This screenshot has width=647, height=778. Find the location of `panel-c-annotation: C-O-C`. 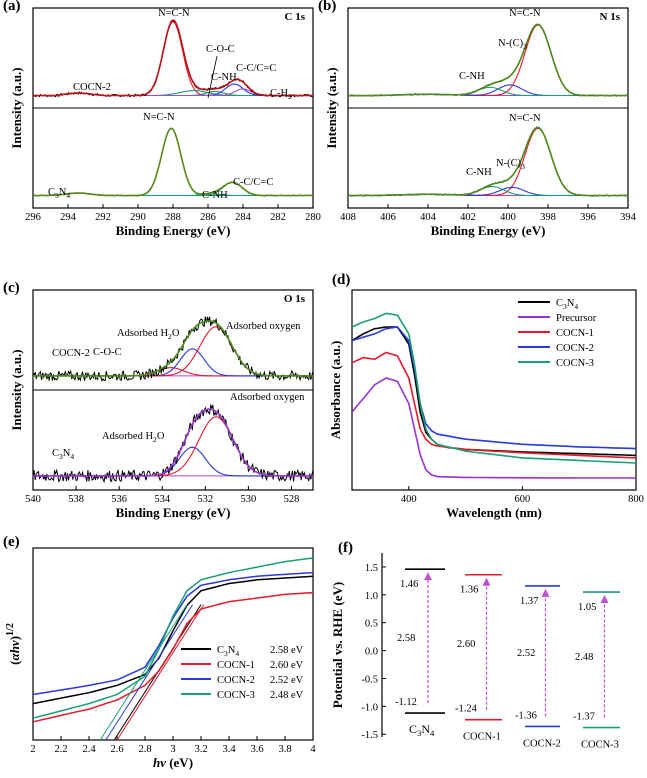

panel-c-annotation: C-O-C is located at coordinates (107, 352).